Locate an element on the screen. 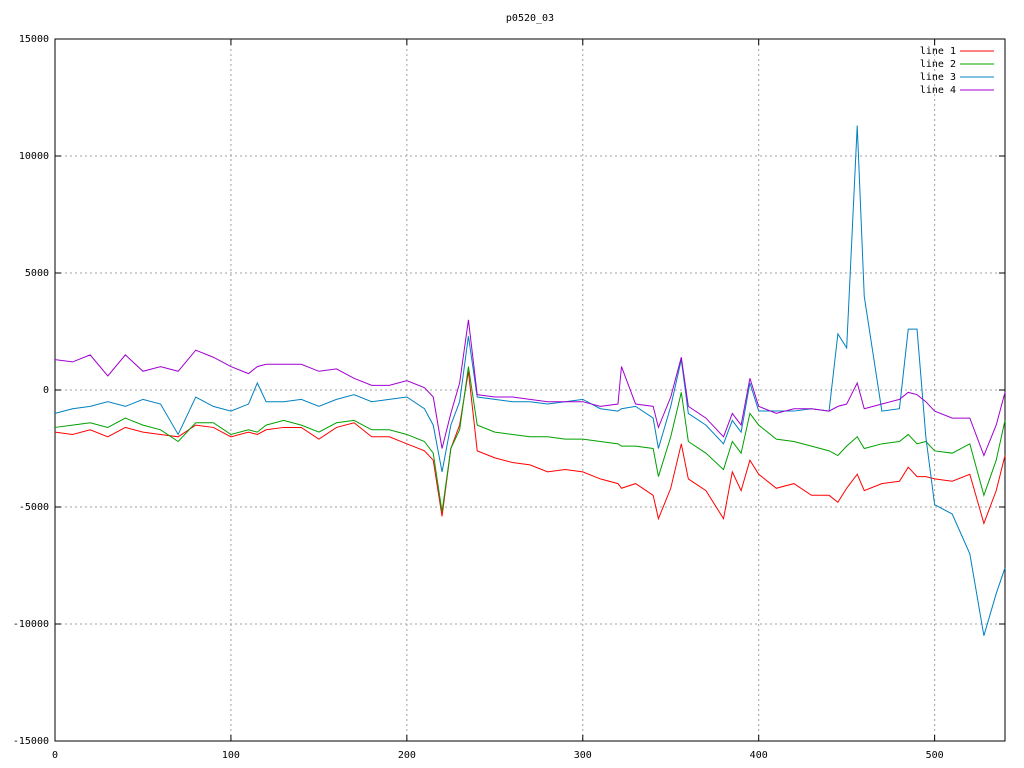 Image resolution: width=1024 pixels, height=768 pixels. x-tick-label: 200 is located at coordinates (407, 755).